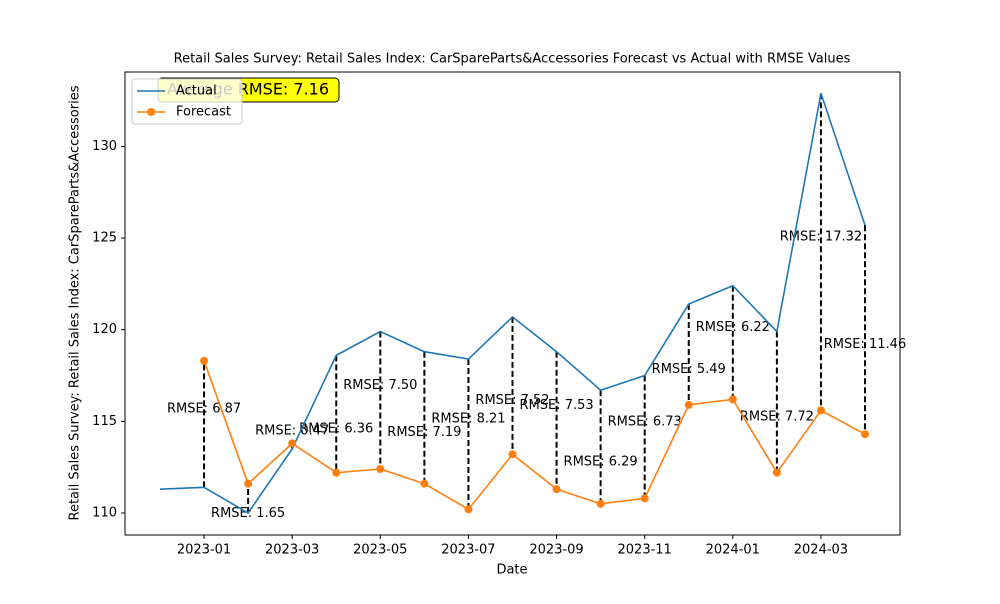  What do you see at coordinates (645, 550) in the screenshot?
I see `x-tick-label: 2023-11` at bounding box center [645, 550].